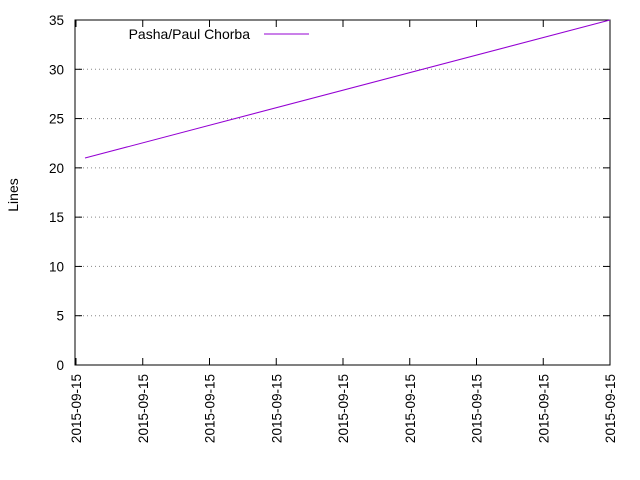 This screenshot has height=480, width=640. I want to click on y-tick-label: 5, so click(60, 316).